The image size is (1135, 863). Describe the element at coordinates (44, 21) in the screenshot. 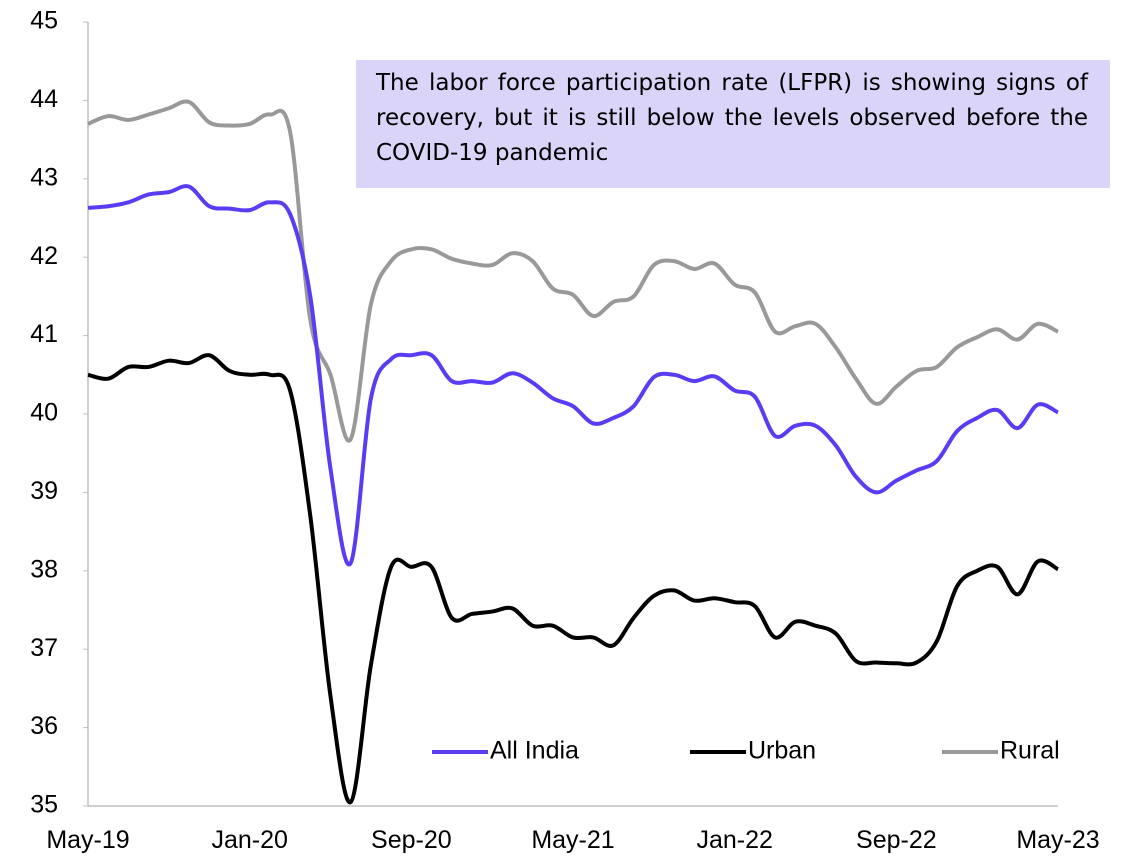

I see `y-tick-label: 45` at that location.